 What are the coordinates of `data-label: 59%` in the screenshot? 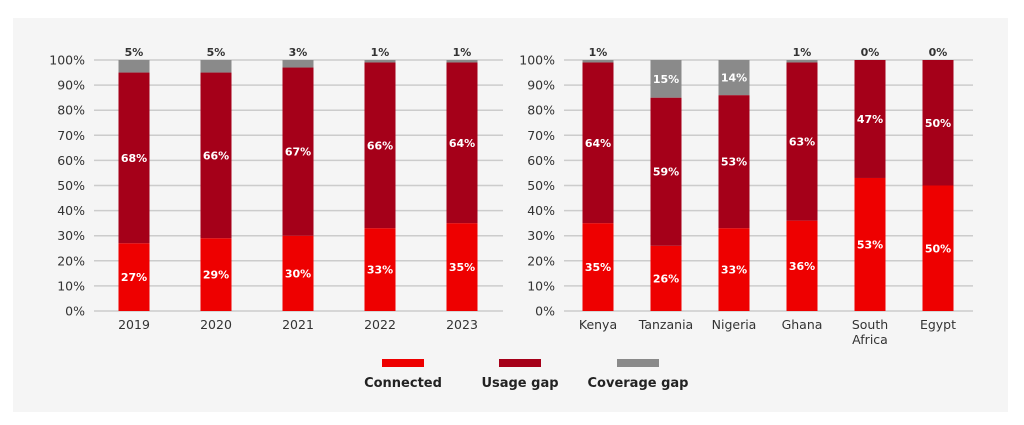 It's located at (666, 172).